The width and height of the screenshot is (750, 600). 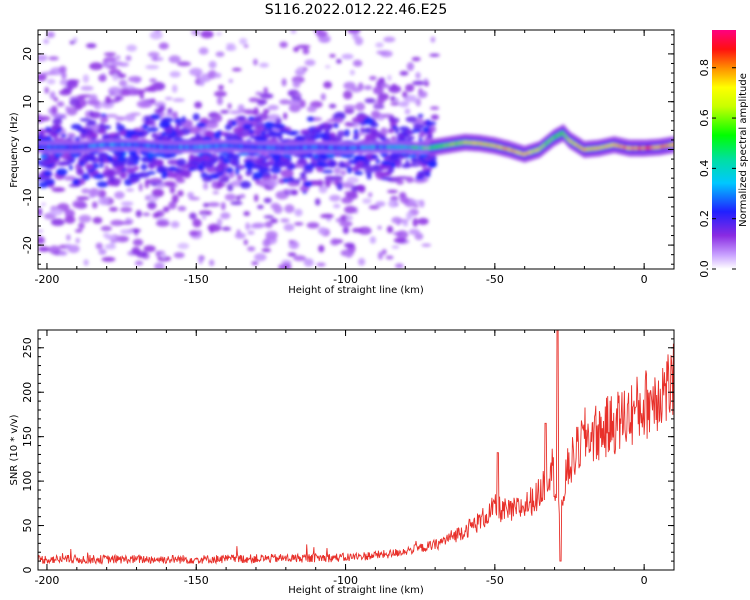 I want to click on snr-y-title: SNR (10 * v/v), so click(x=14, y=449).